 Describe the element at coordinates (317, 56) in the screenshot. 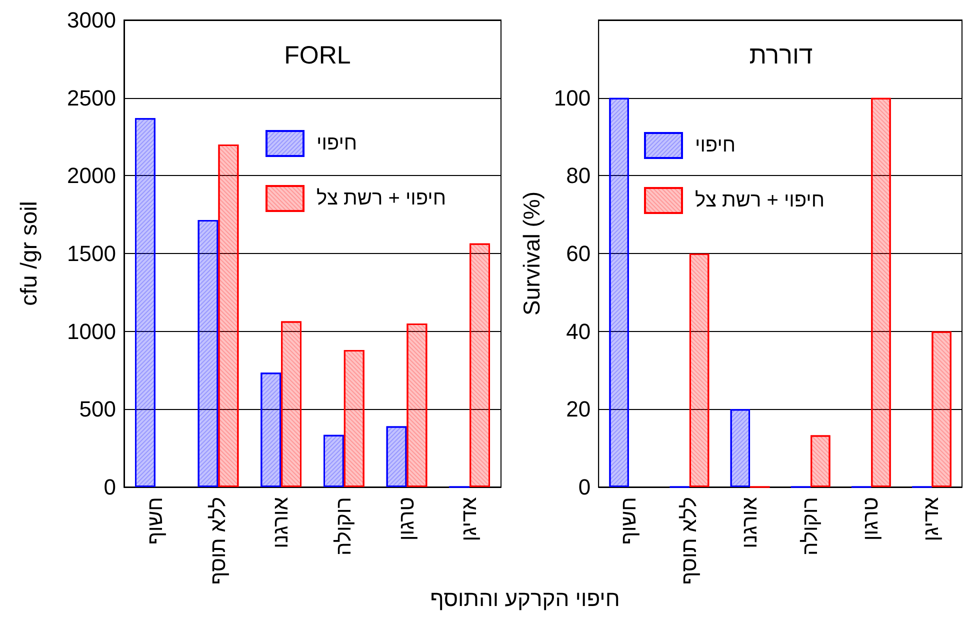

I see `text: FORL` at that location.